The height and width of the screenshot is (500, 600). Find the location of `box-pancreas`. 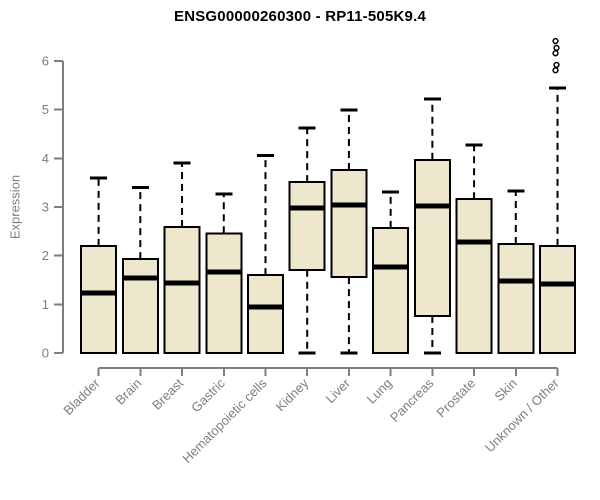

box-pancreas is located at coordinates (432, 238).